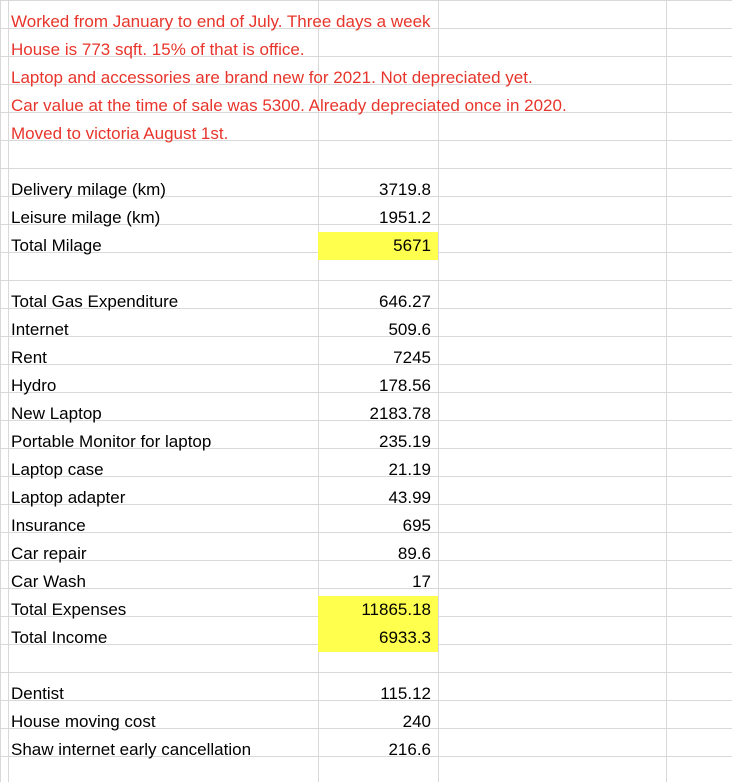 This screenshot has height=782, width=732. Describe the element at coordinates (56, 413) in the screenshot. I see `label-cell: New Laptop` at that location.